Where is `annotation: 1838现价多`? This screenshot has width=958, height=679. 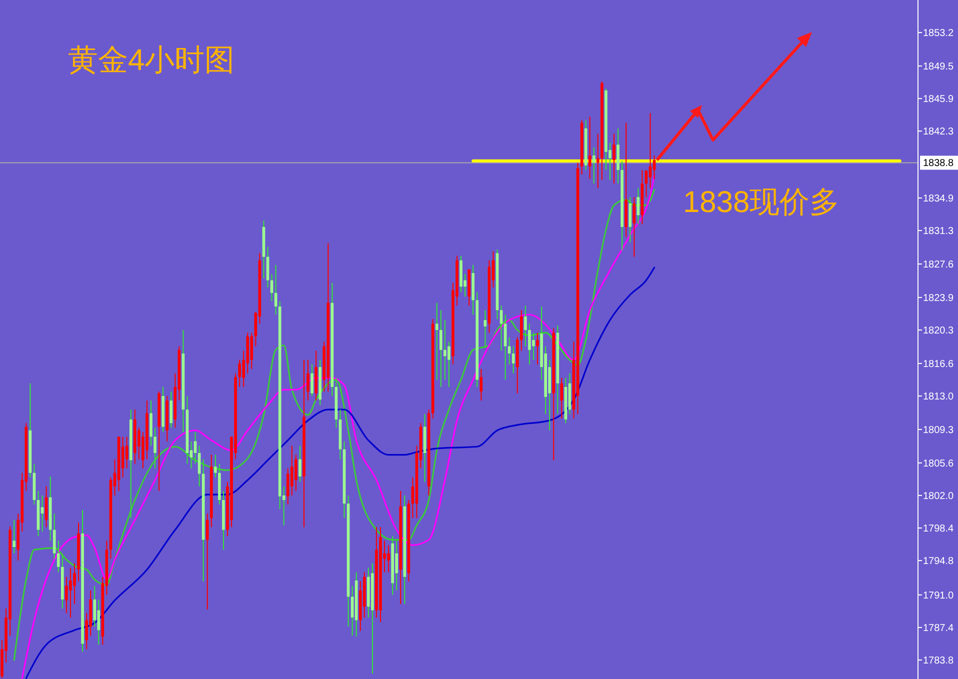
annotation: 1838现价多 is located at coordinates (761, 202).